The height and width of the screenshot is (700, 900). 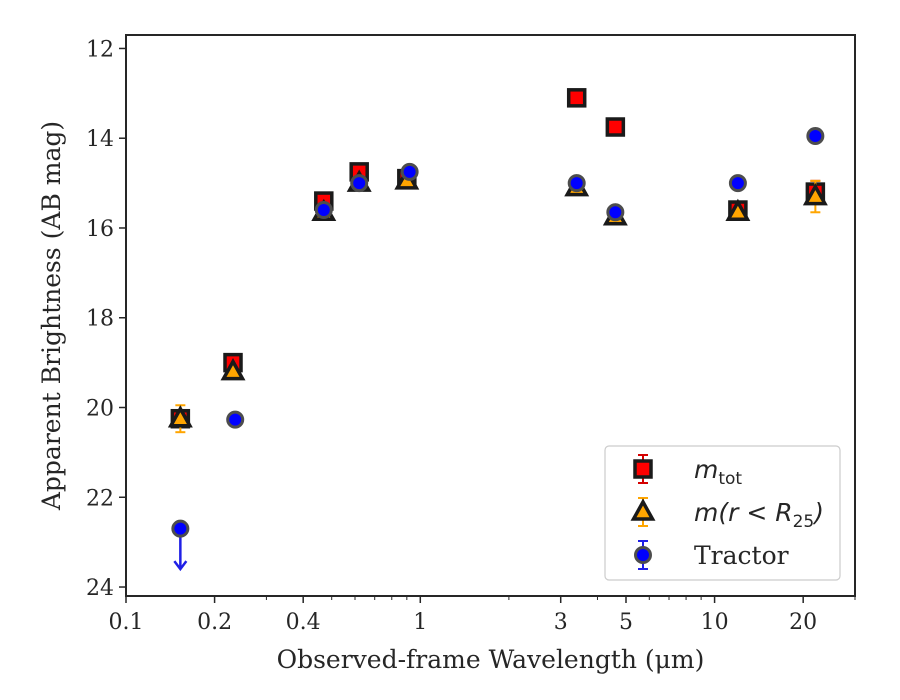 I want to click on y-tick-label-0: 12, so click(x=100, y=49).